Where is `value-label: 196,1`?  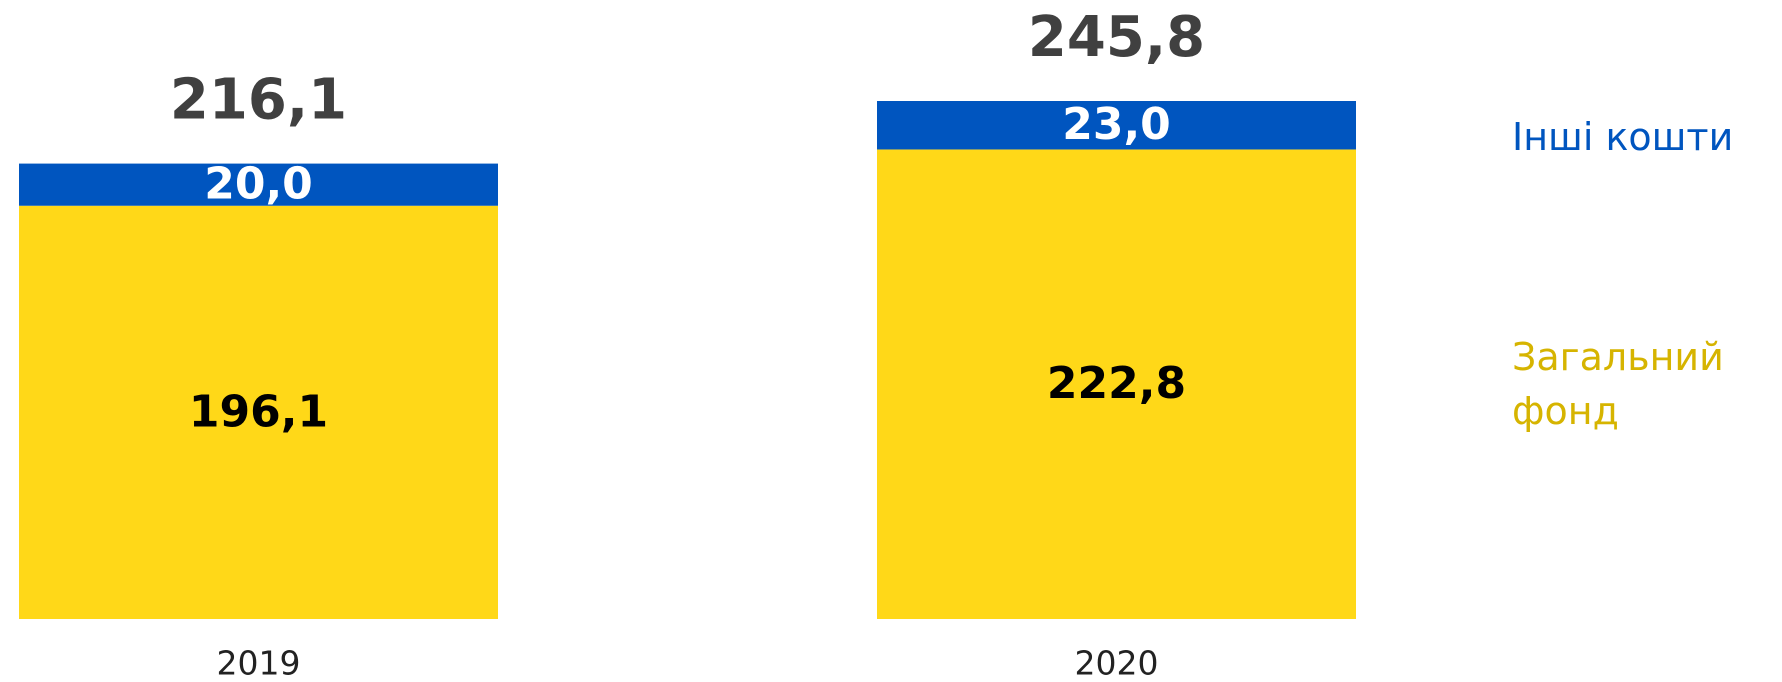
value-label: 196,1 is located at coordinates (258, 411).